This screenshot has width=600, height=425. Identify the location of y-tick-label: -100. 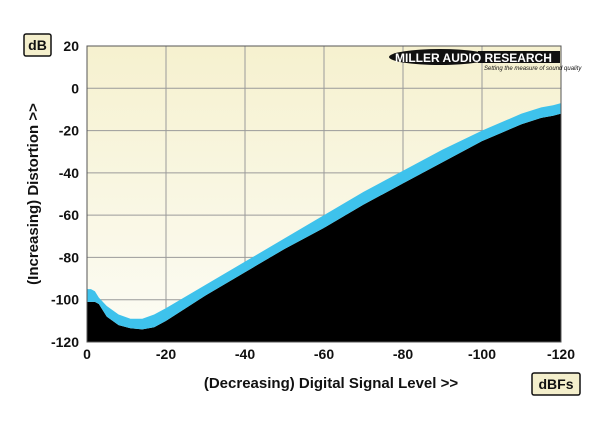
(65, 300).